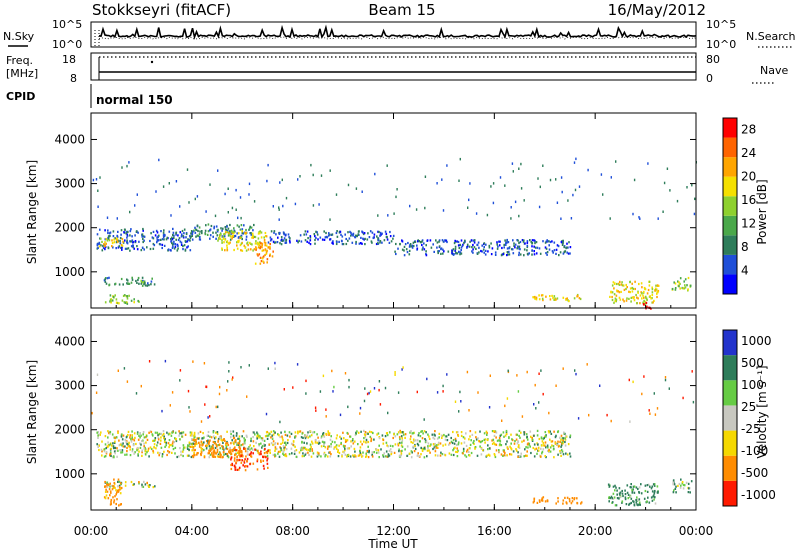  What do you see at coordinates (730, 264) in the screenshot?
I see `power-colorbar-segment` at bounding box center [730, 264].